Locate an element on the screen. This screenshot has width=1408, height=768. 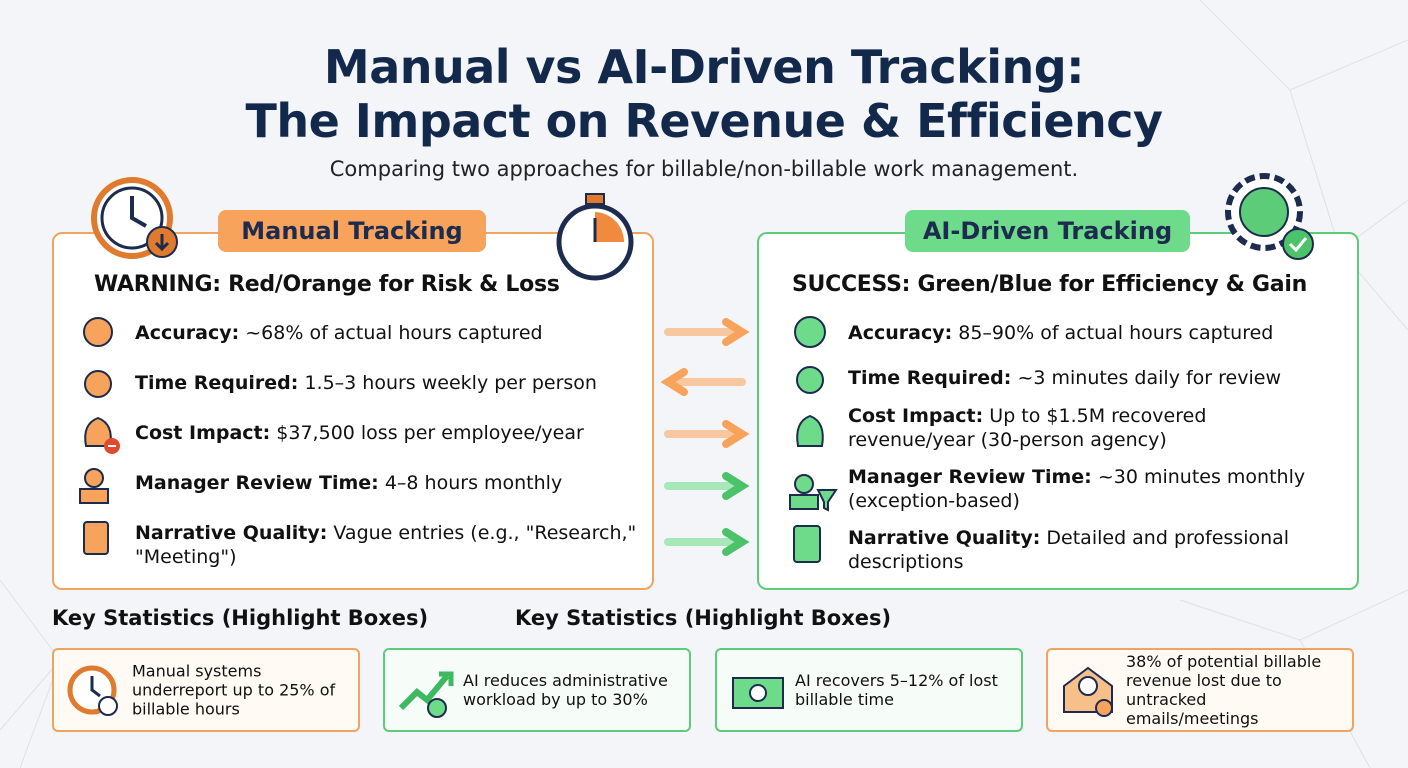
manual-heading: WARNING: Red/Orange for Risk & Loss is located at coordinates (327, 284).